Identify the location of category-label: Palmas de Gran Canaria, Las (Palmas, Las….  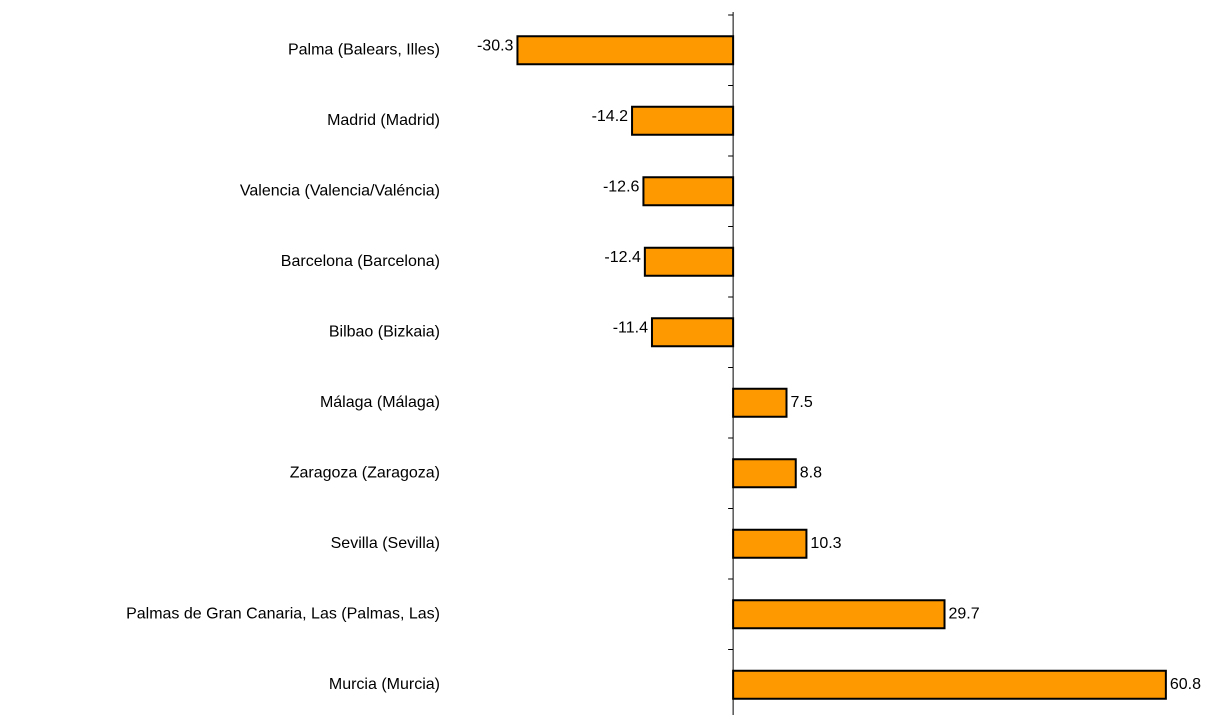
(283, 613).